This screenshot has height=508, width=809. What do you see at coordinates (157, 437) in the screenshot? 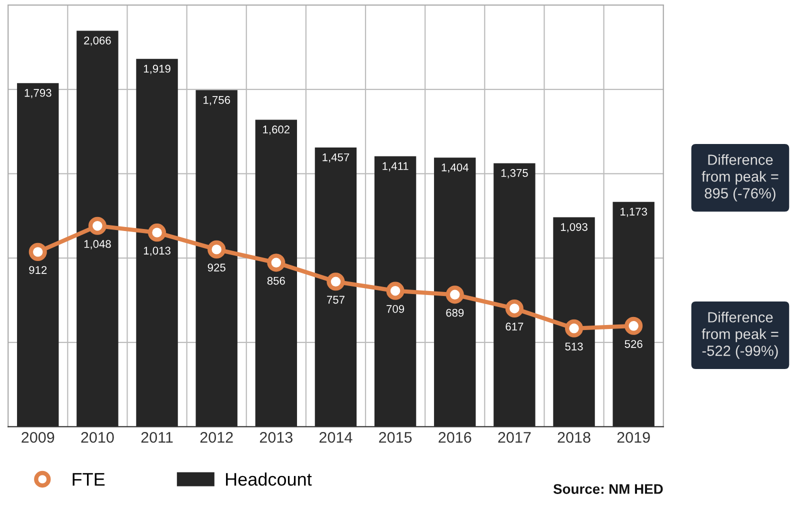
I see `x-tick-label: 2011` at bounding box center [157, 437].